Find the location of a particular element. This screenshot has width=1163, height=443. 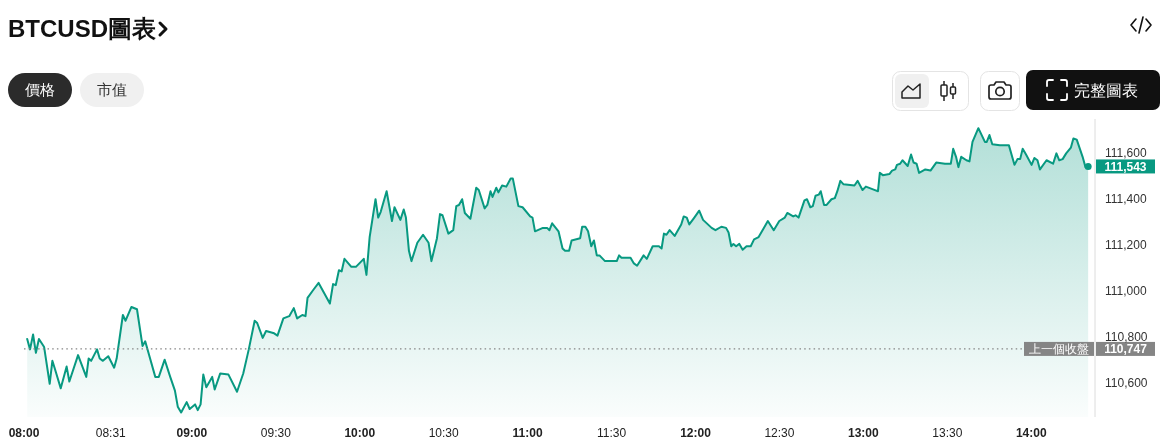

ref-line-label: 上一個收盤 is located at coordinates (1059, 349).